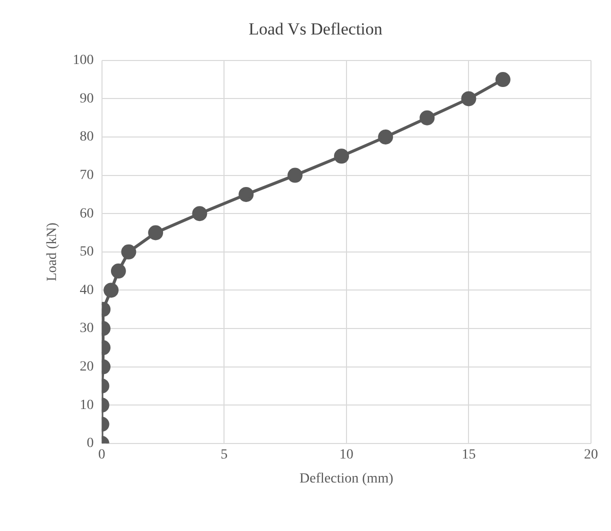 The image size is (611, 531). Describe the element at coordinates (87, 175) in the screenshot. I see `y-tick-label: 70` at that location.